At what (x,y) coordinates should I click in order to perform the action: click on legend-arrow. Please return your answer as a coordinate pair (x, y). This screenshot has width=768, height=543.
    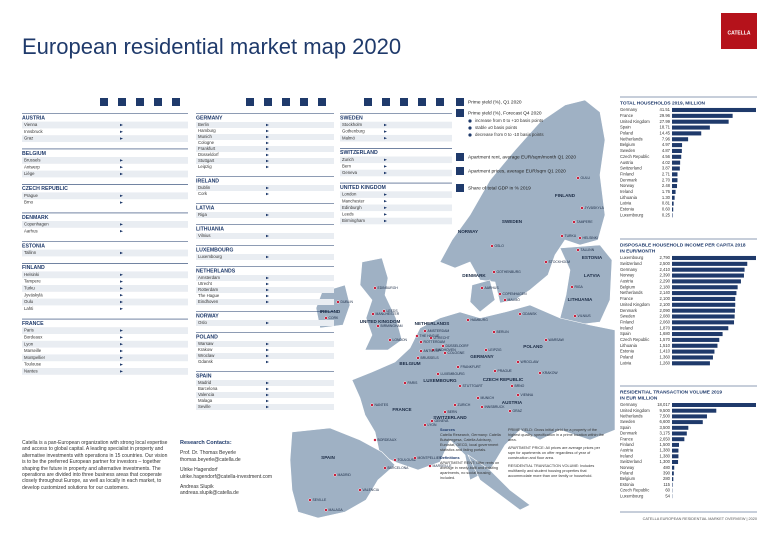
    Looking at the image, I should click on (470, 135).